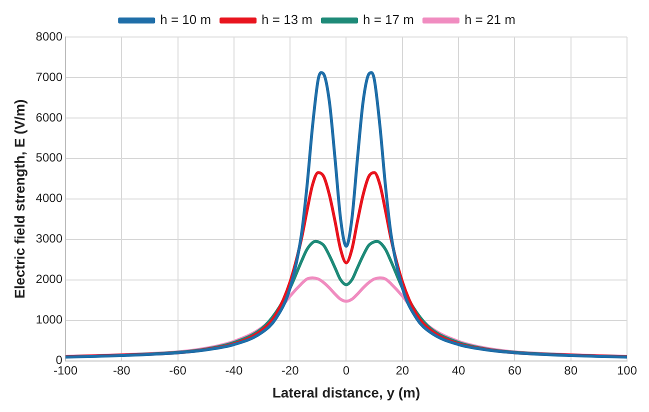 This screenshot has height=412, width=649. Describe the element at coordinates (515, 370) in the screenshot. I see `x-tick-label: 60` at that location.